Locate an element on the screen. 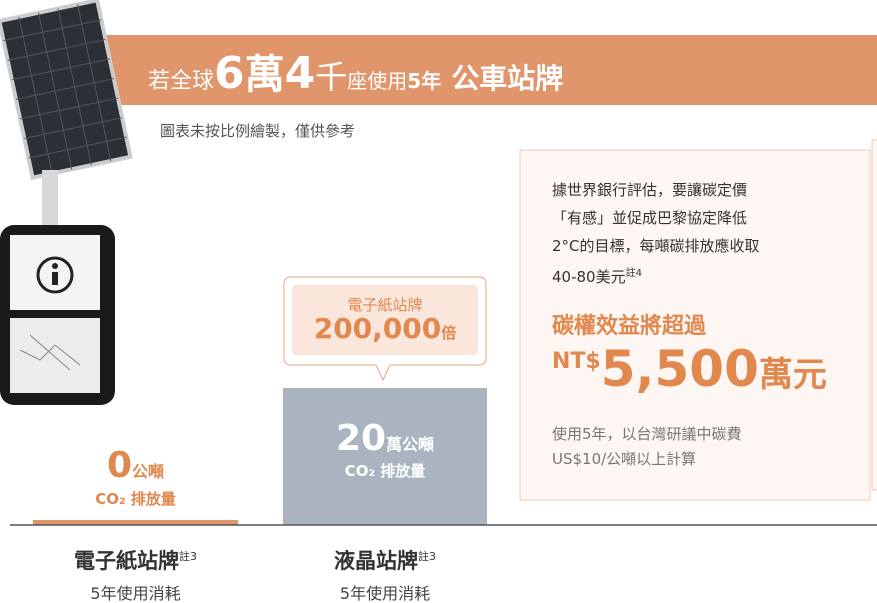 This screenshot has height=603, width=877. lcd-label: CO₂ 排放量 is located at coordinates (385, 471).